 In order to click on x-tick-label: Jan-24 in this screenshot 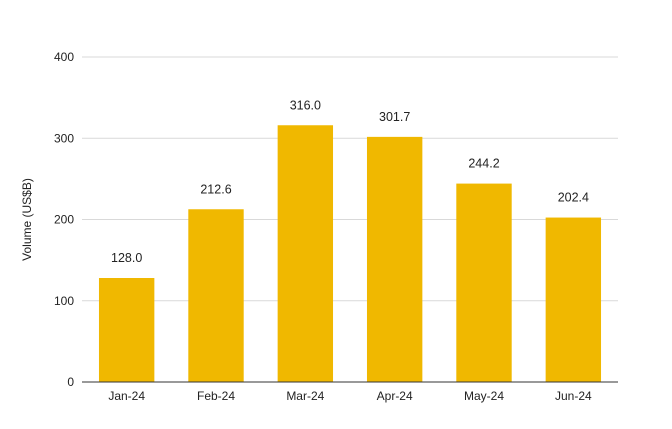, I will do `click(126, 396)`.